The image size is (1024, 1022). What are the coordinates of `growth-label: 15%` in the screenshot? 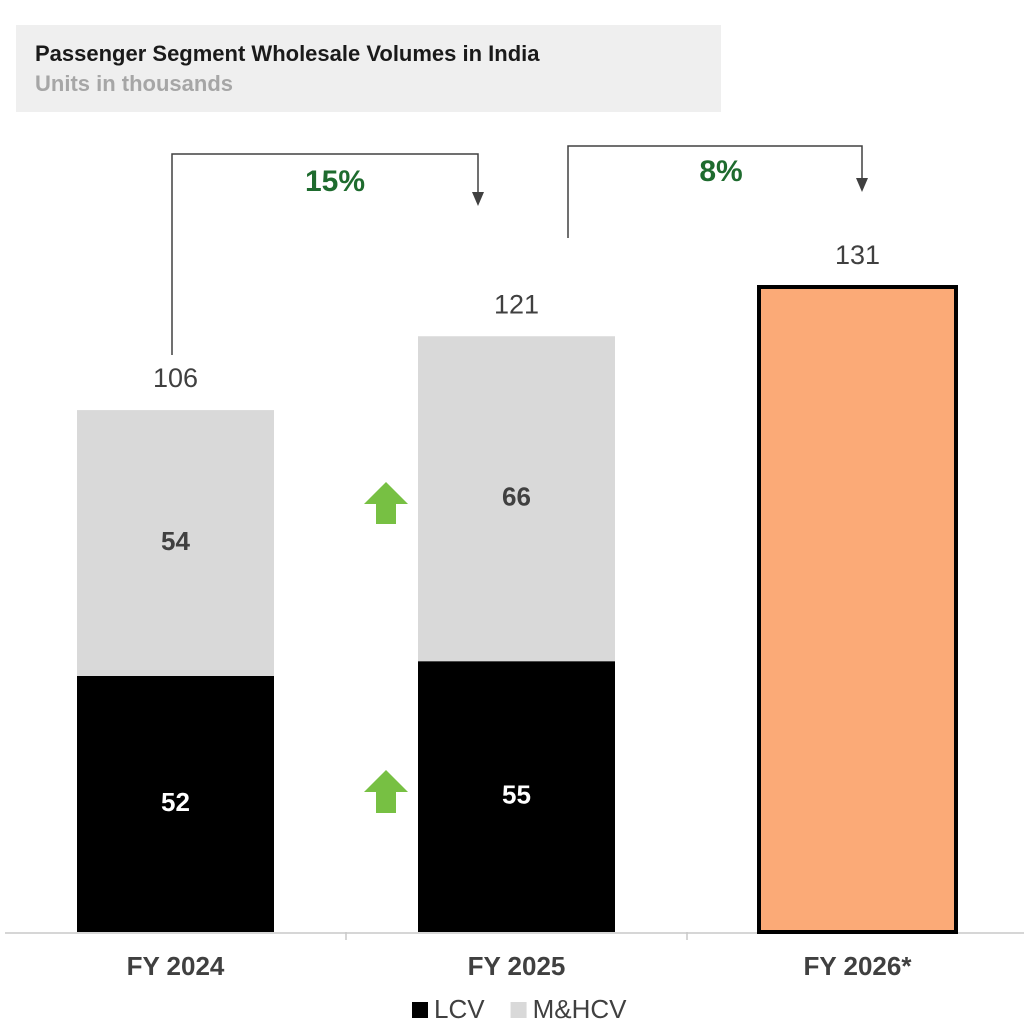 It's located at (335, 181).